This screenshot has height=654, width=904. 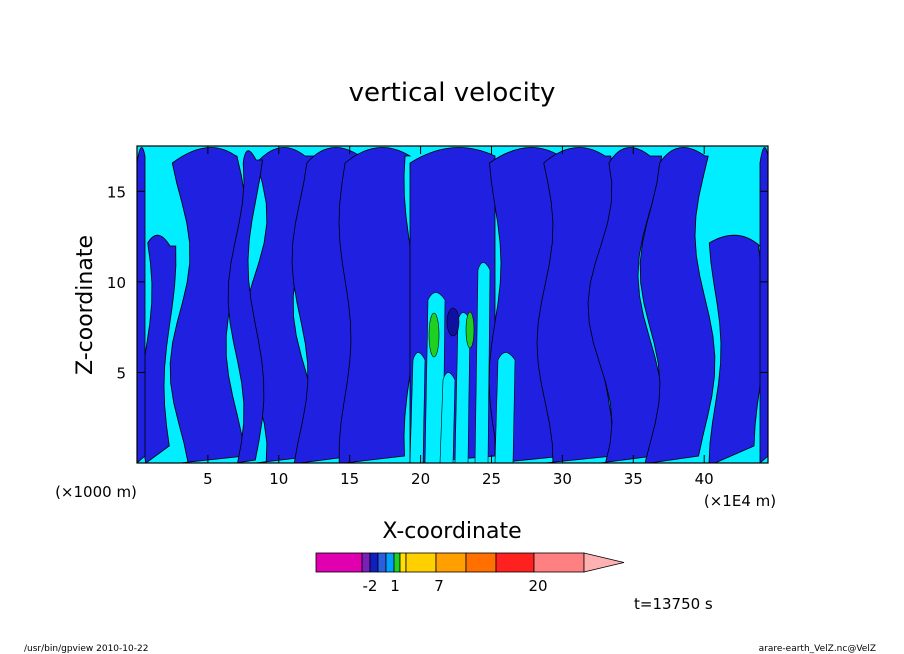 What do you see at coordinates (116, 192) in the screenshot?
I see `y-tick-label: 15` at bounding box center [116, 192].